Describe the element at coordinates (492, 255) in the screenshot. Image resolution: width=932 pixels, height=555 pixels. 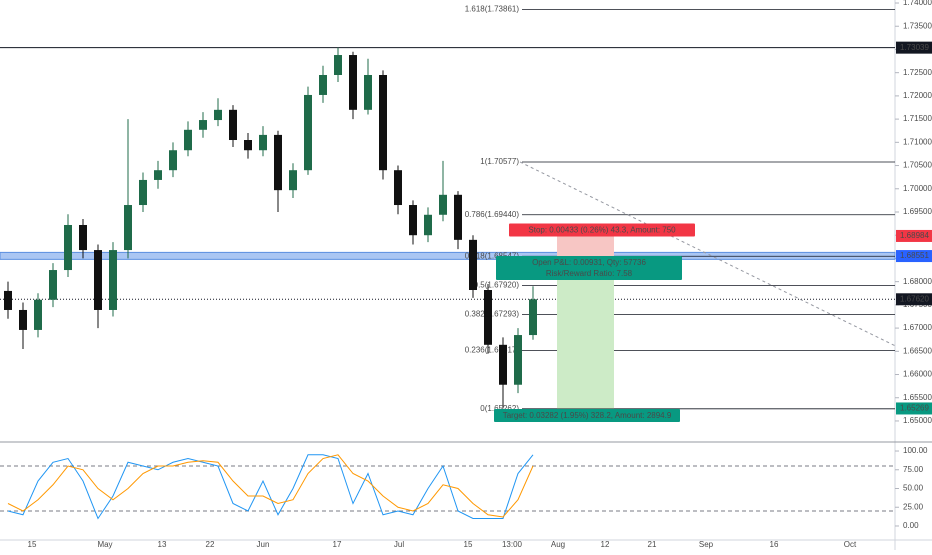
I see `fib-label: 0.618(1.68547)` at that location.